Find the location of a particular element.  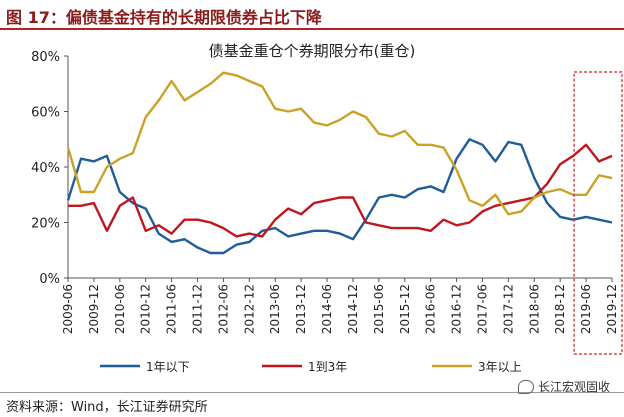

y-tick-label: 60% is located at coordinates (45, 113).